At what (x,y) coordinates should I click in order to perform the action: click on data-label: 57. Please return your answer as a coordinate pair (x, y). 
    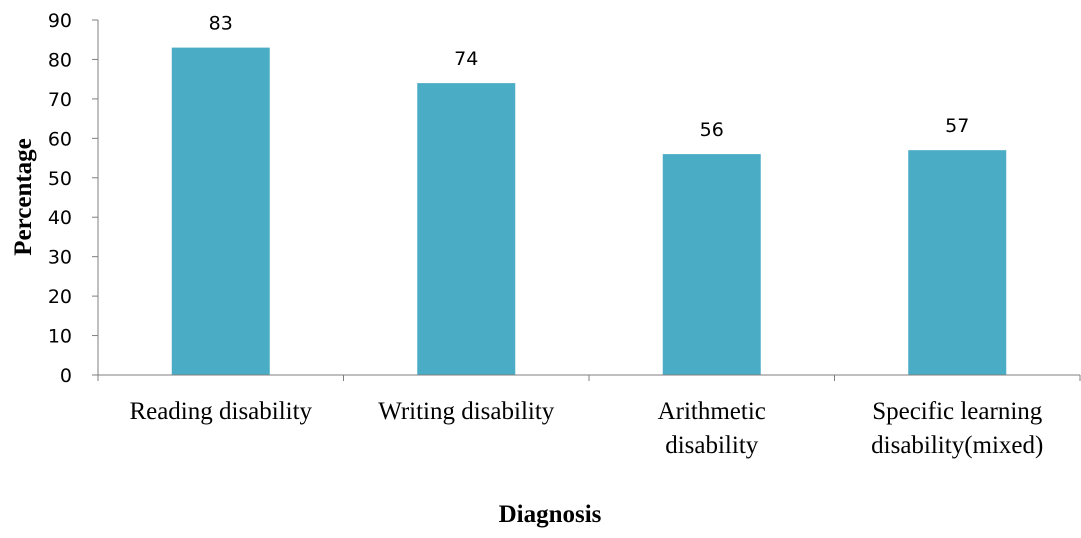
    Looking at the image, I should click on (957, 126).